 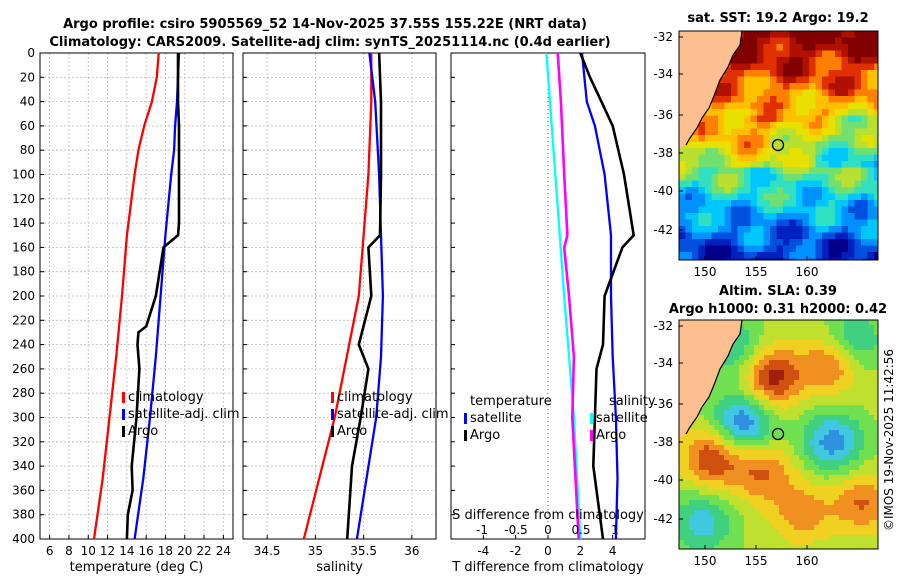 I want to click on y-tick-label: 260, so click(x=23, y=369).